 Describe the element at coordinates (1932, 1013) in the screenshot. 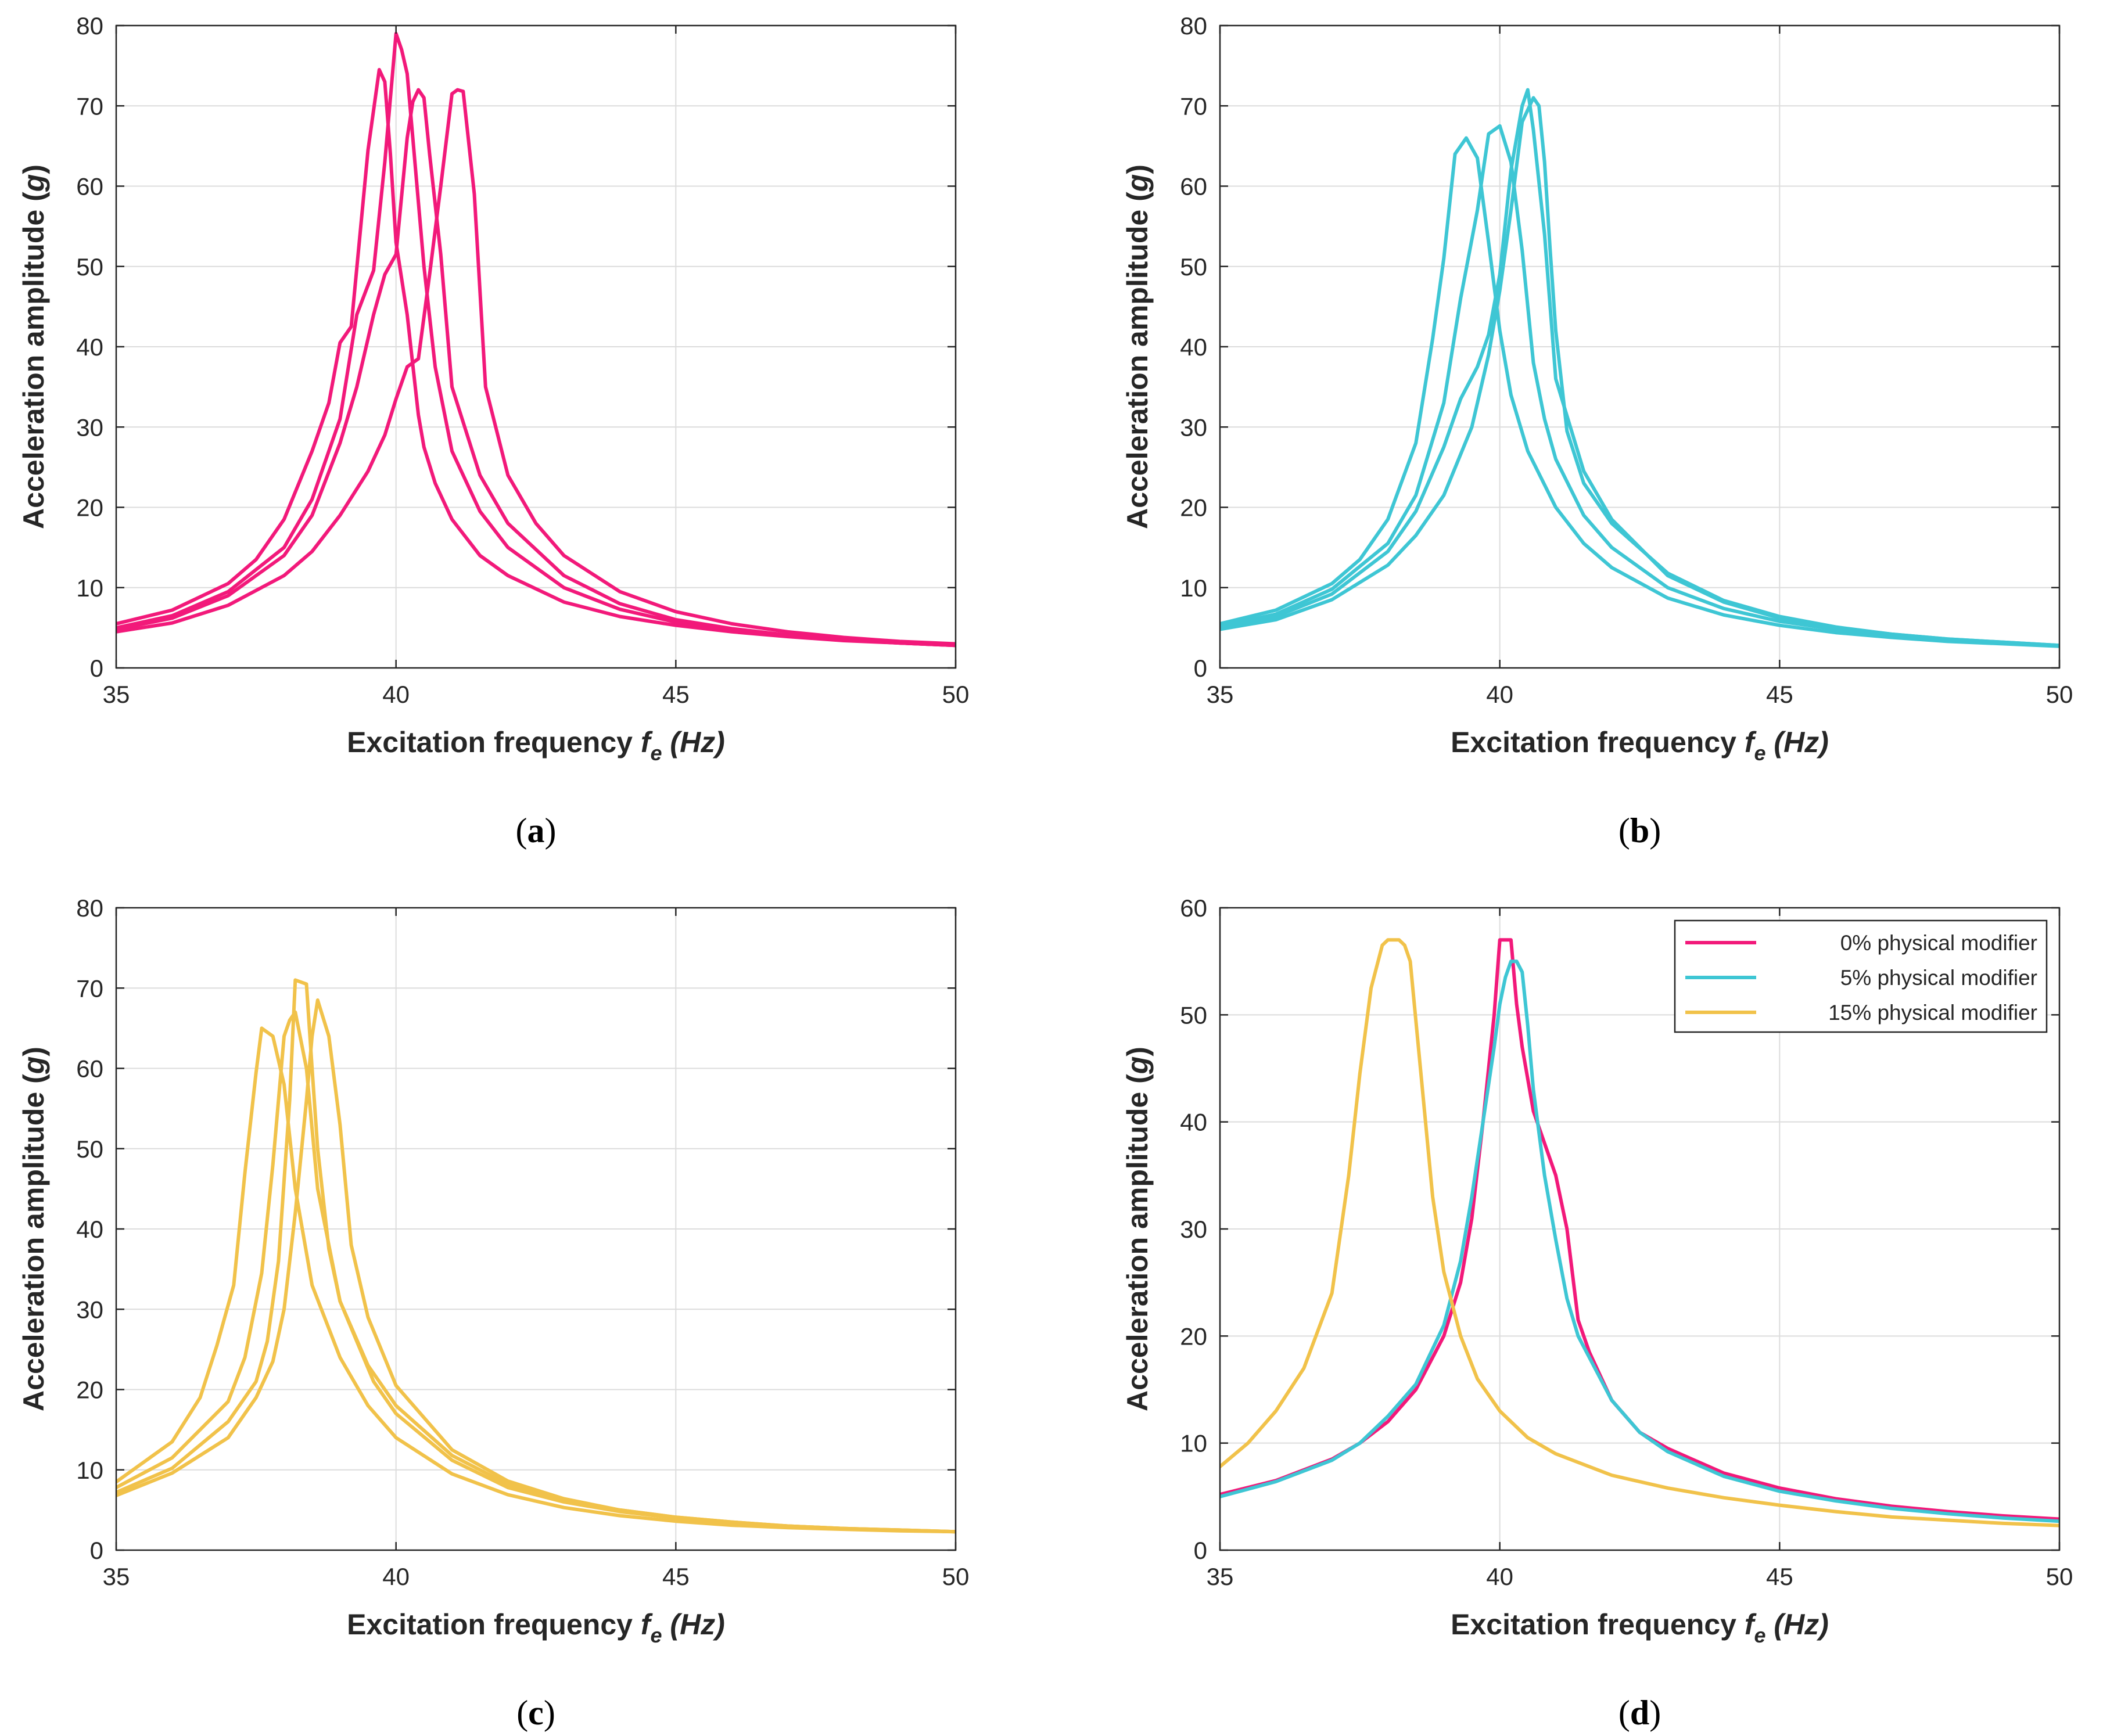

I see `legend-label: 15% physical modifier` at that location.